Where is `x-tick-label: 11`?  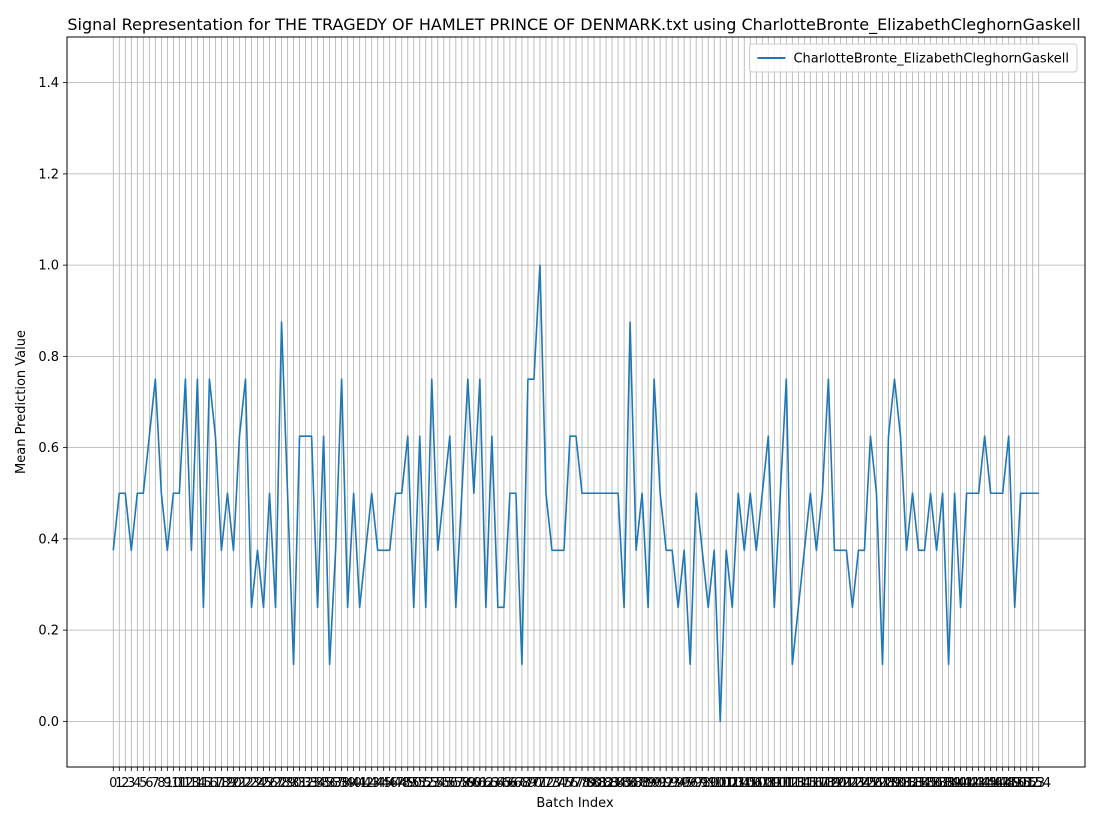
x-tick-label: 11 is located at coordinates (179, 783).